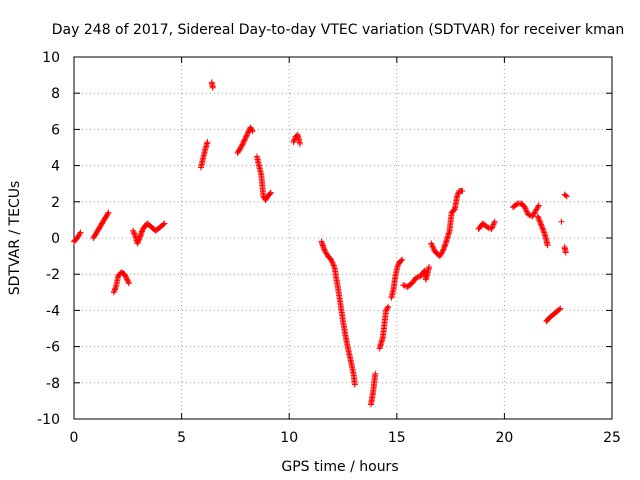 The image size is (640, 480). What do you see at coordinates (55, 167) in the screenshot?
I see `y-tick-label: 4` at bounding box center [55, 167].